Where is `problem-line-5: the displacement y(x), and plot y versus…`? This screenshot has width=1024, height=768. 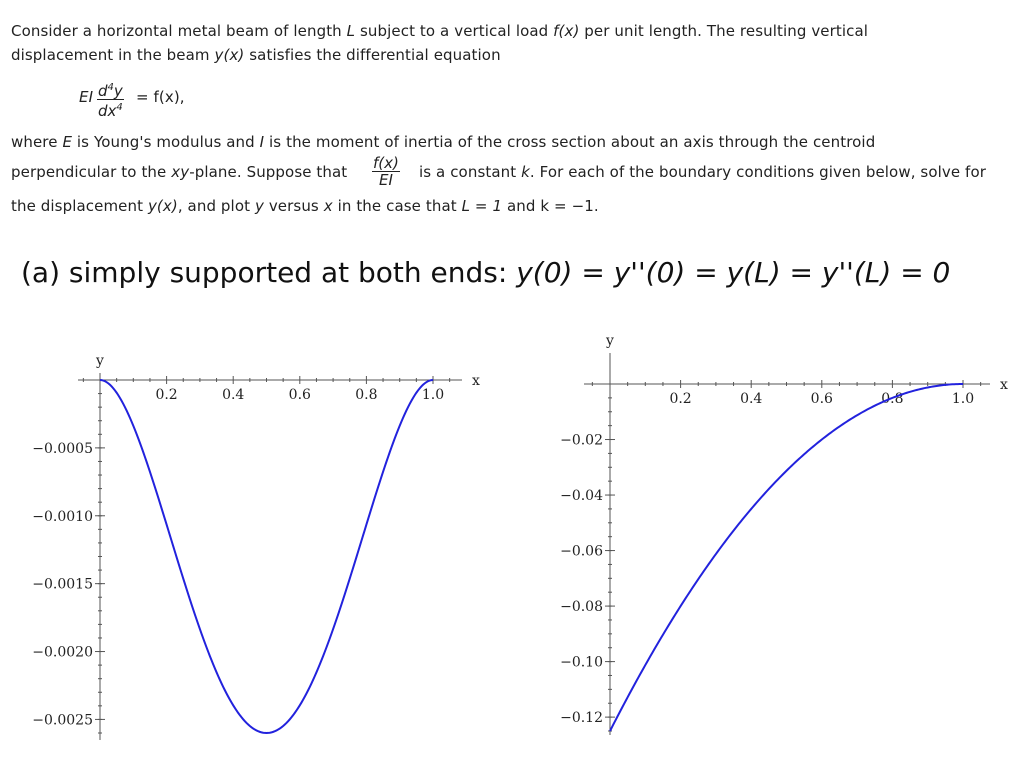 problem-line-5: the displacement y(x), and plot y versus… is located at coordinates (305, 206).